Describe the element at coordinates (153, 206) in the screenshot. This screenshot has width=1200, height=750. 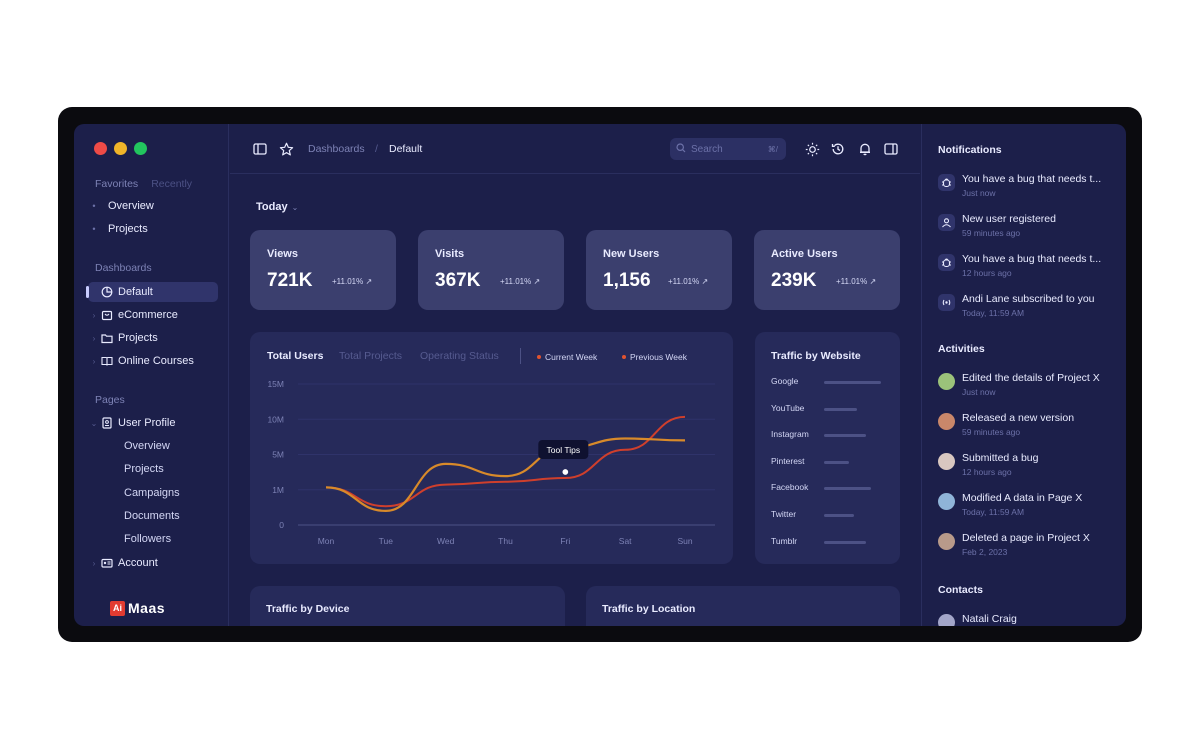
I see `favorite-item-overview: • Overview` at that location.